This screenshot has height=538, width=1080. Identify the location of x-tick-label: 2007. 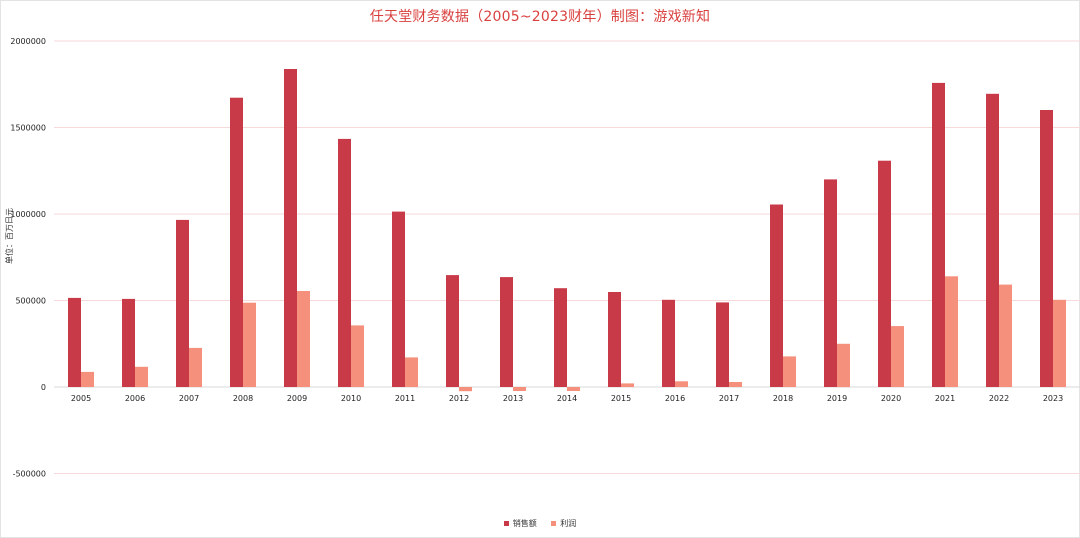
(189, 398).